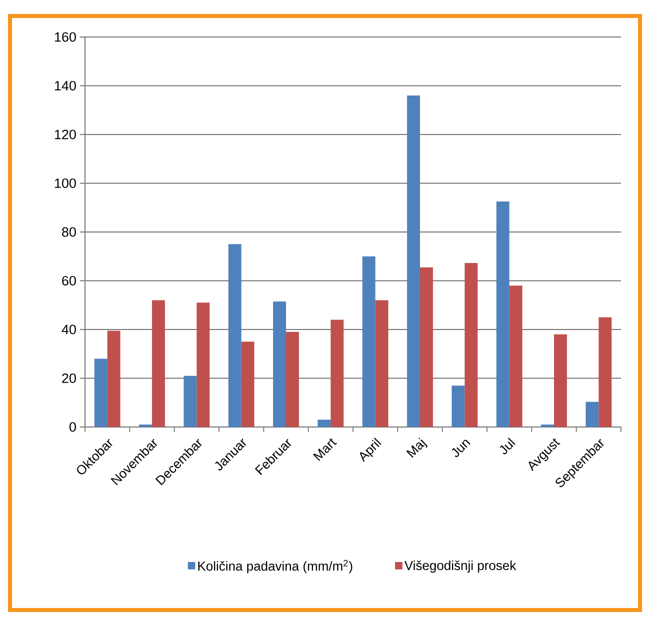  What do you see at coordinates (65, 37) in the screenshot?
I see `y-tick-label: 160` at bounding box center [65, 37].